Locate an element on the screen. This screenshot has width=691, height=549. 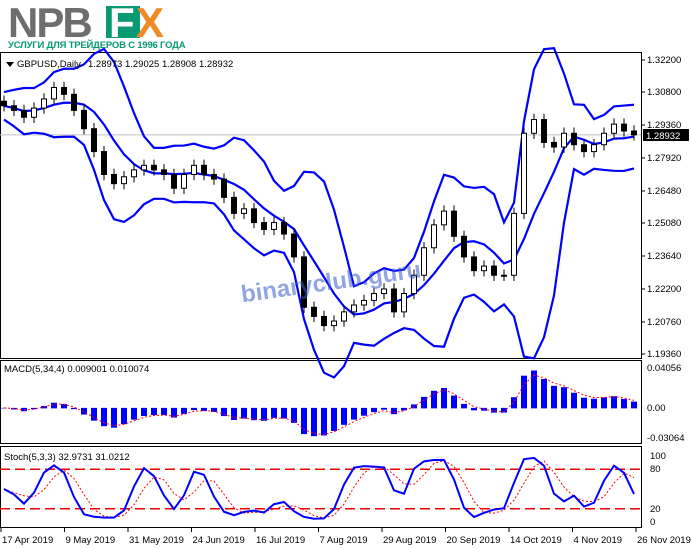
price-tick-label: 1.19360 is located at coordinates (664, 354).